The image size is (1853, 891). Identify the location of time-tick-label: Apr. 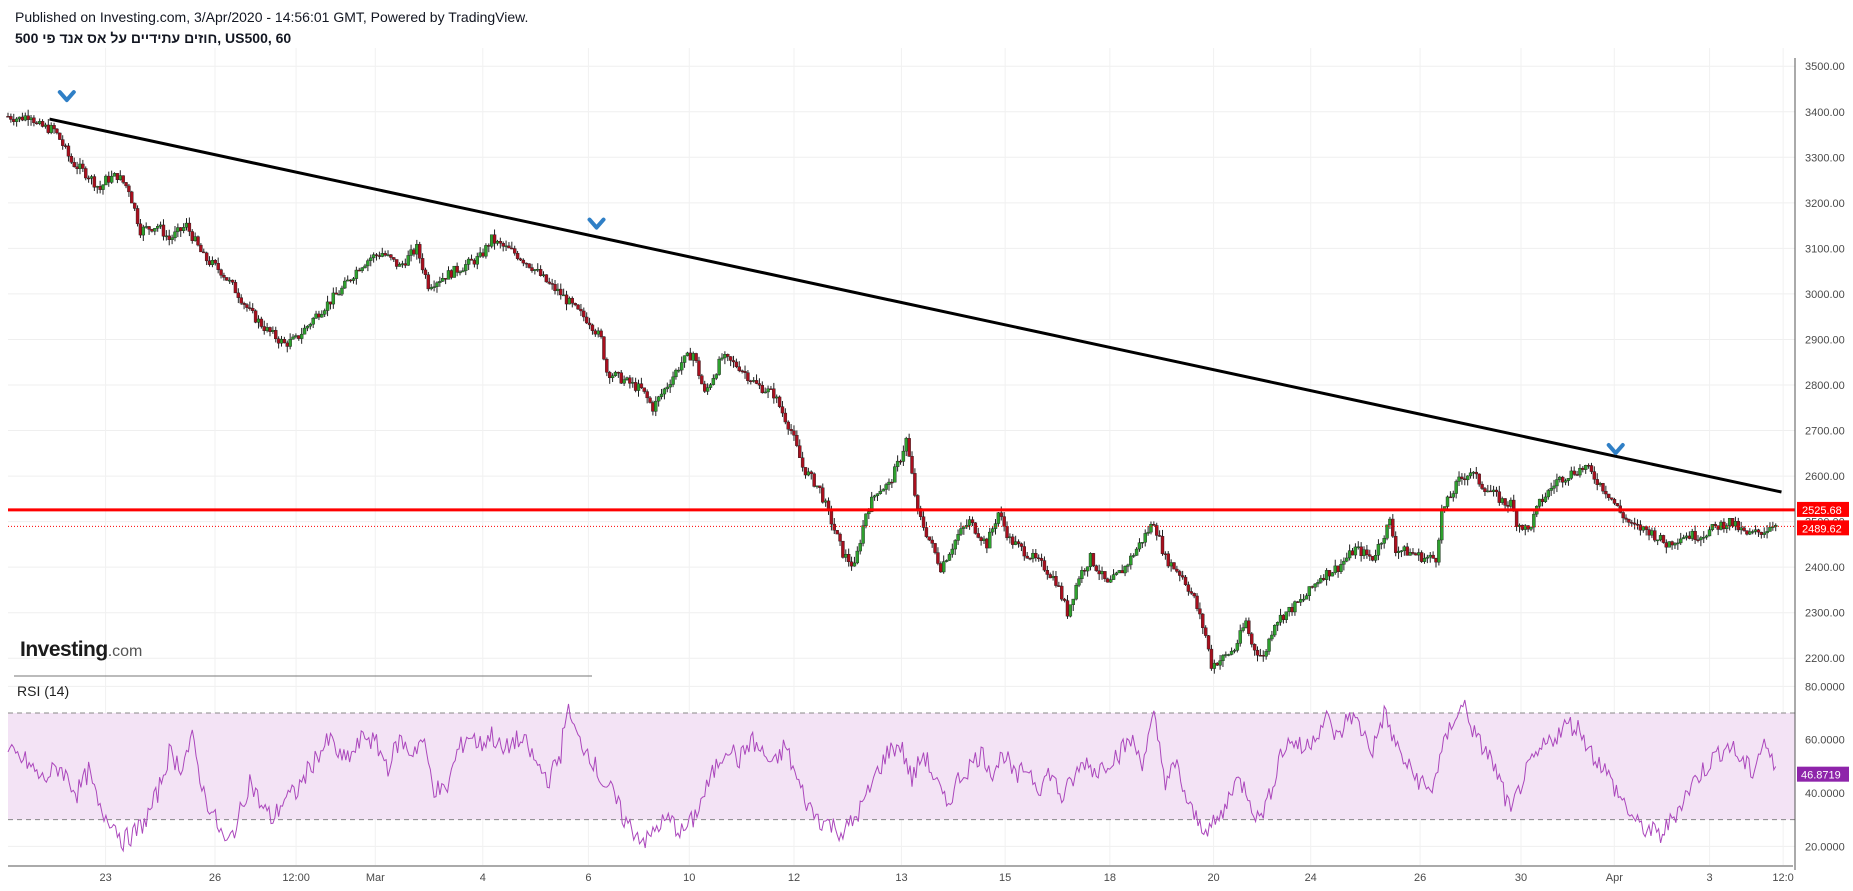
(1614, 878).